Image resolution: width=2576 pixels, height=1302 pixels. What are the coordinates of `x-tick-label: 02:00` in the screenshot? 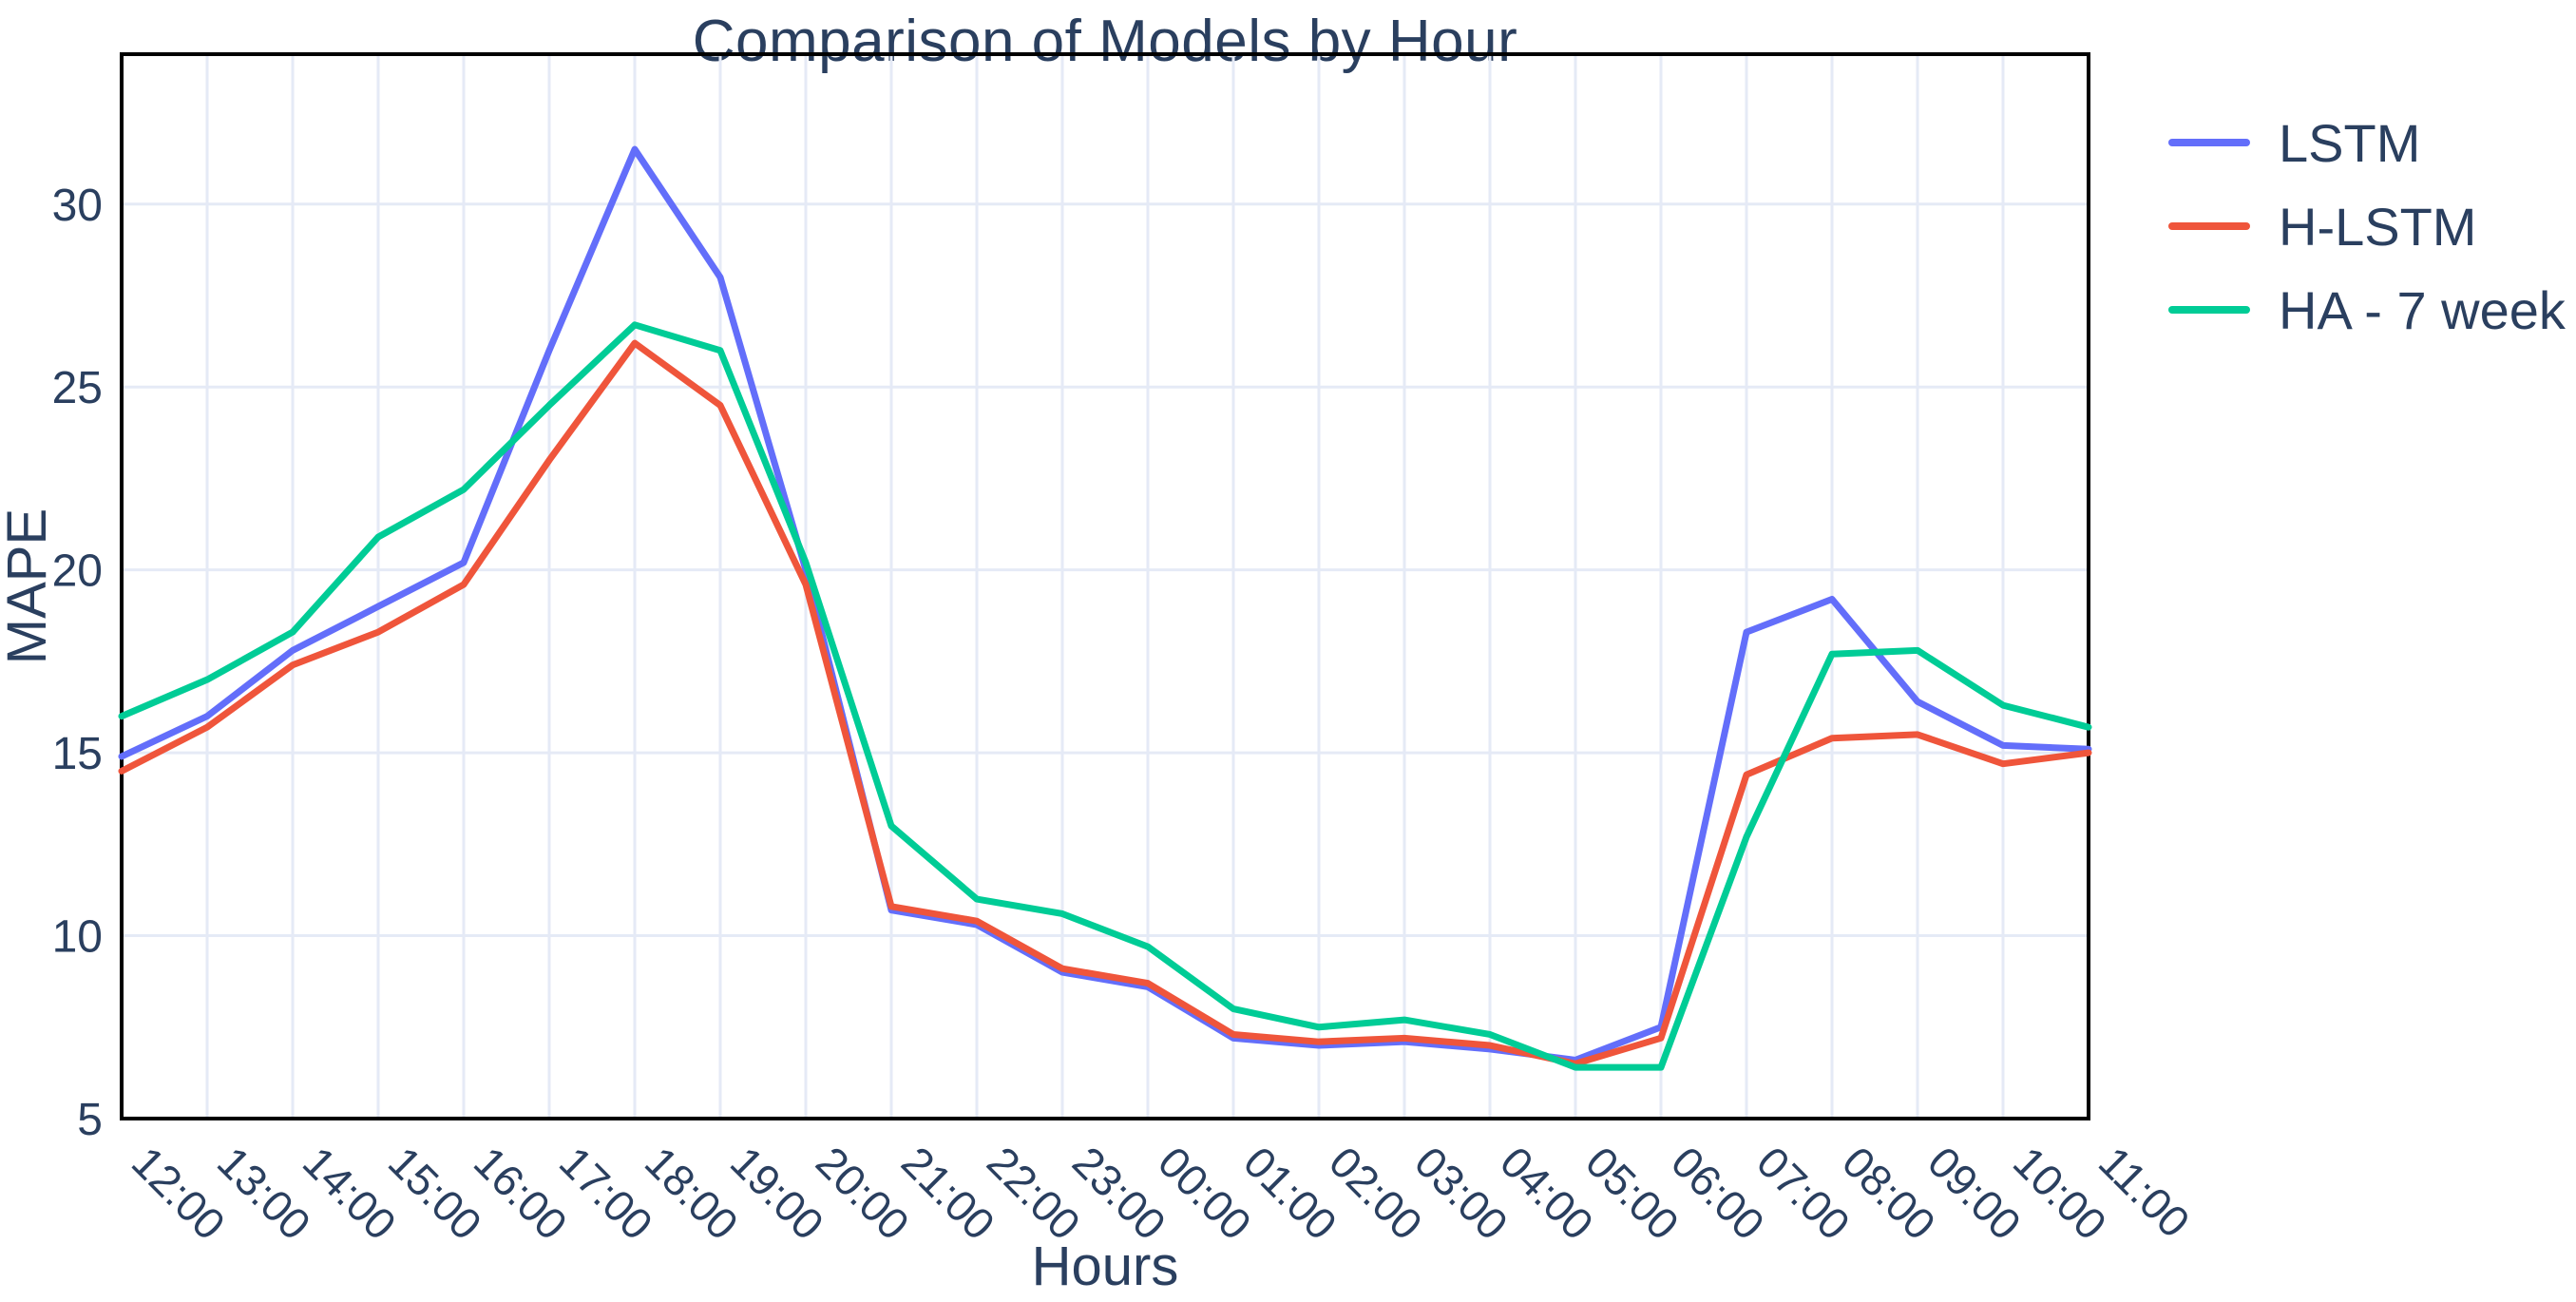 It's located at (1376, 1193).